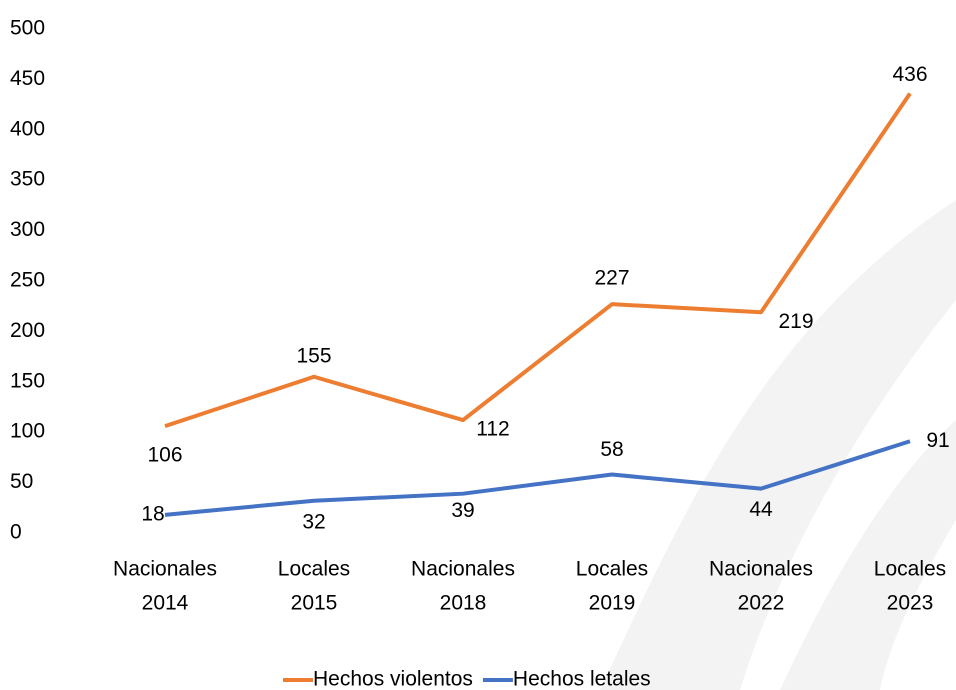 This screenshot has height=690, width=956. Describe the element at coordinates (612, 603) in the screenshot. I see `x-tick-label: 2019` at that location.